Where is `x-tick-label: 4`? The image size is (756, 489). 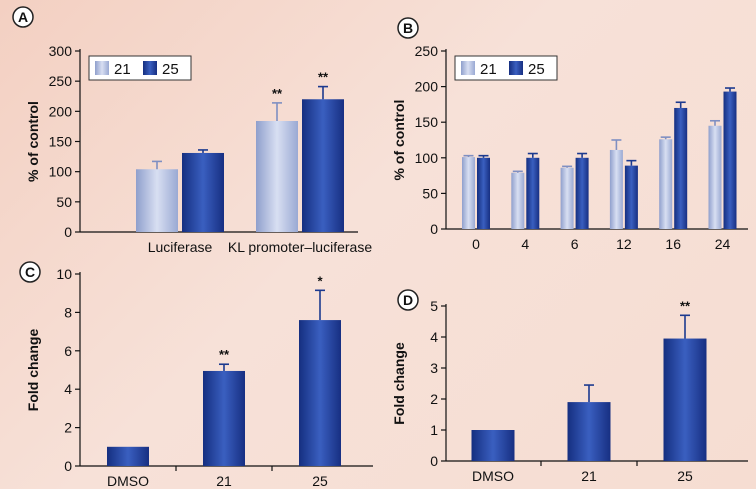
x-tick-label: 4 is located at coordinates (525, 244).